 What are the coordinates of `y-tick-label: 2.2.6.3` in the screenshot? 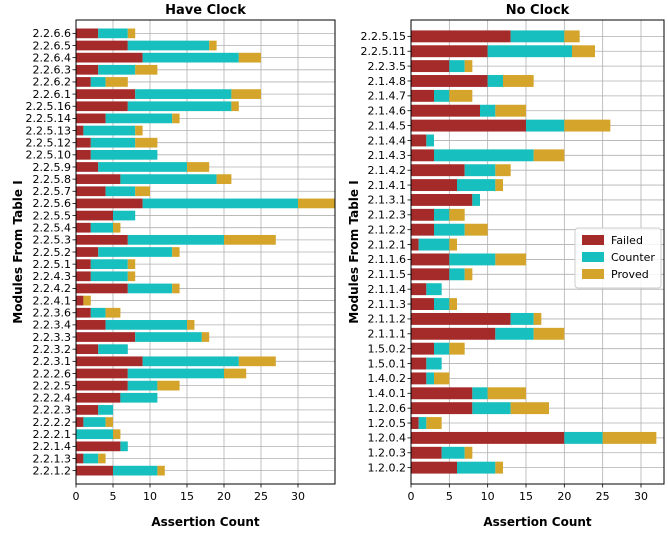 It's located at (52, 70).